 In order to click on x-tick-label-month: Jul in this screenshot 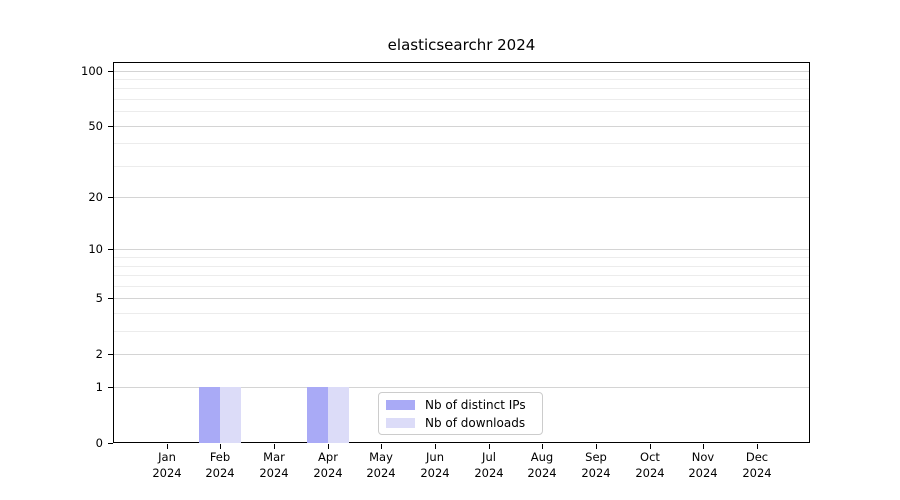, I will do `click(489, 457)`.